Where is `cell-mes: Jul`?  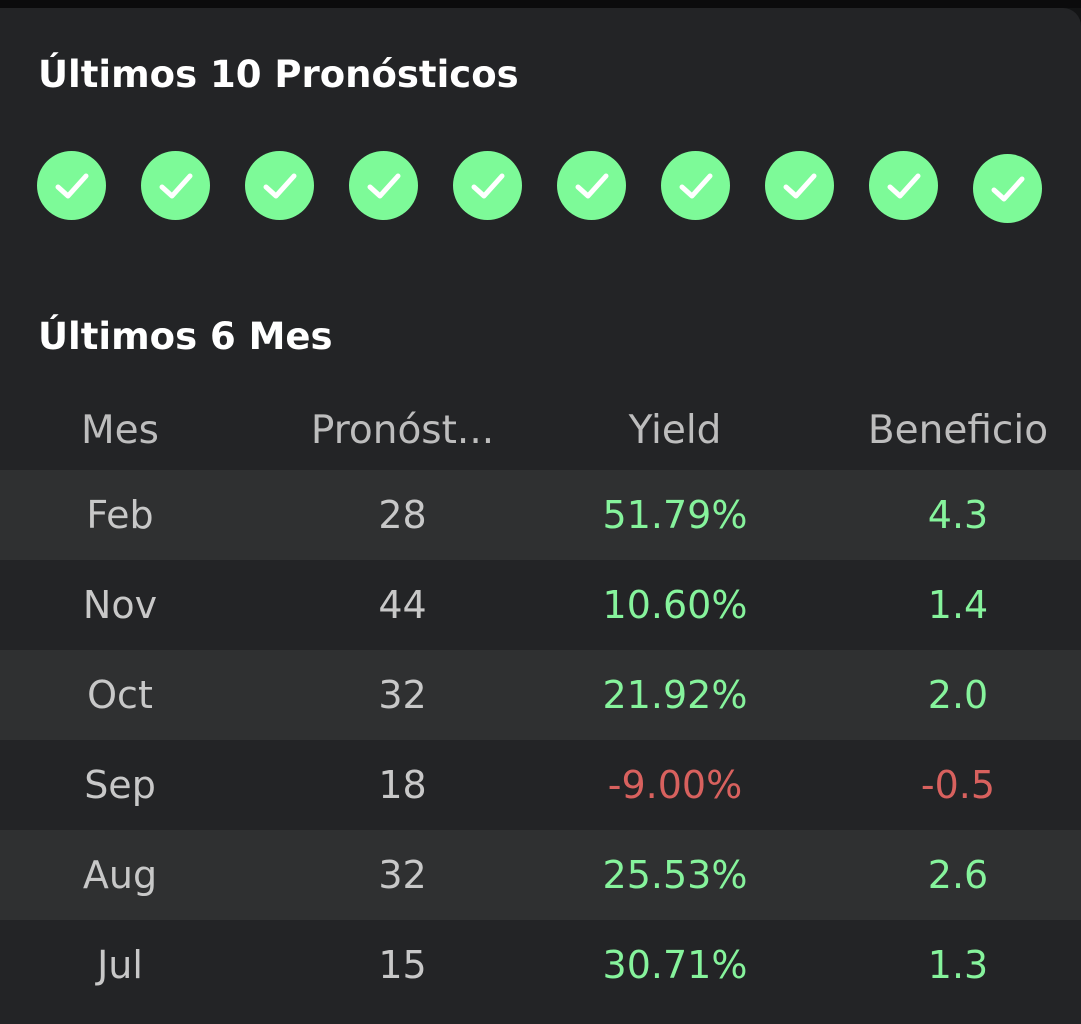
cell-mes: Jul is located at coordinates (120, 965).